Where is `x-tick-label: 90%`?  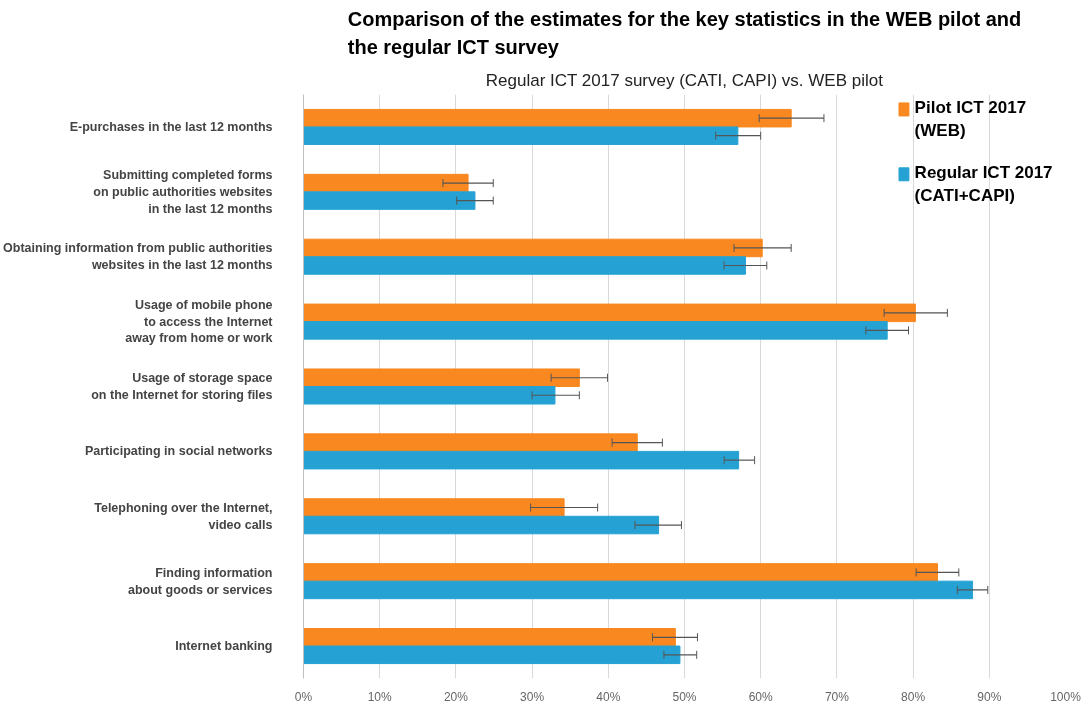 x-tick-label: 90% is located at coordinates (989, 696).